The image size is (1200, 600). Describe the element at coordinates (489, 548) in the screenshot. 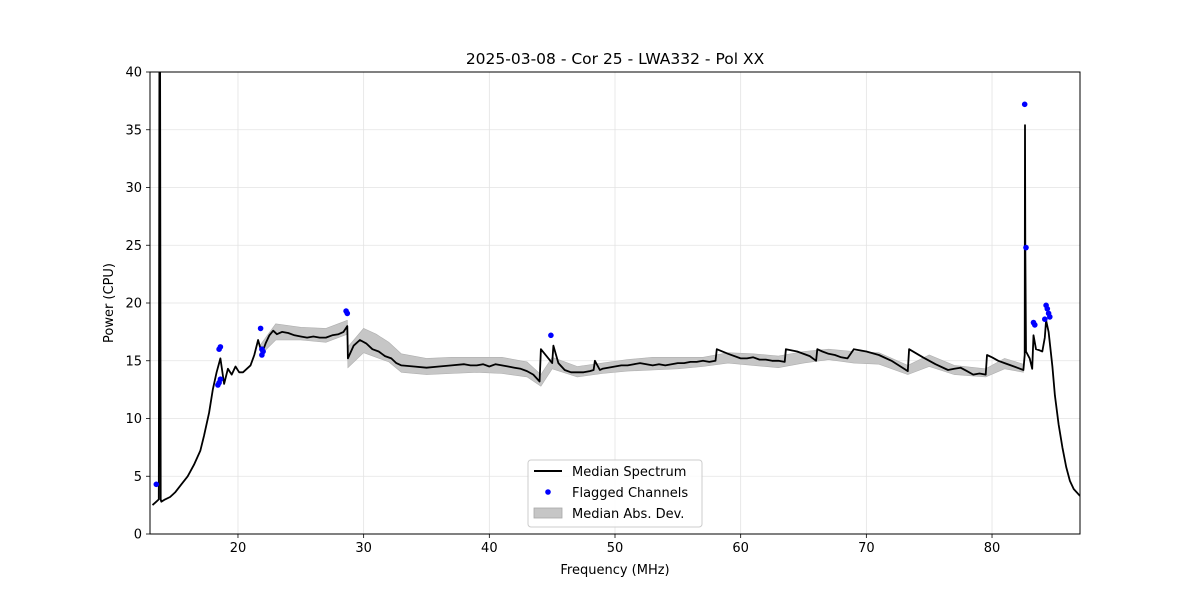

I see `x-tick-label: 40` at that location.